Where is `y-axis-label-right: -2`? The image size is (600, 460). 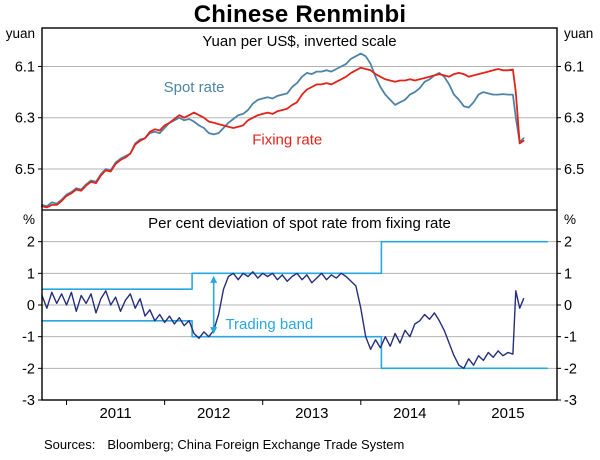
y-axis-label-right: -2 is located at coordinates (570, 369).